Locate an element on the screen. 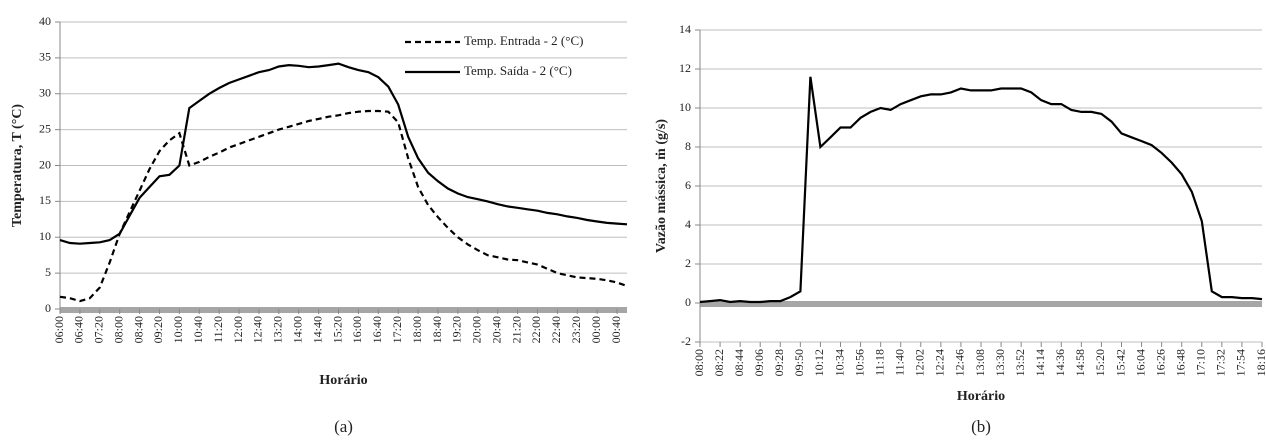  y-tick-label: 25 is located at coordinates (45, 128).